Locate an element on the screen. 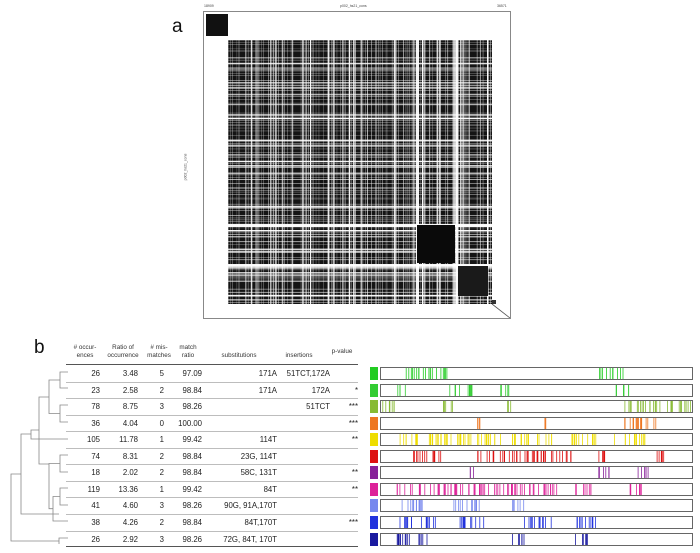 Image resolution: width=700 pixels, height=553 pixels. cell-ratio: 2.58 is located at coordinates (130, 390).